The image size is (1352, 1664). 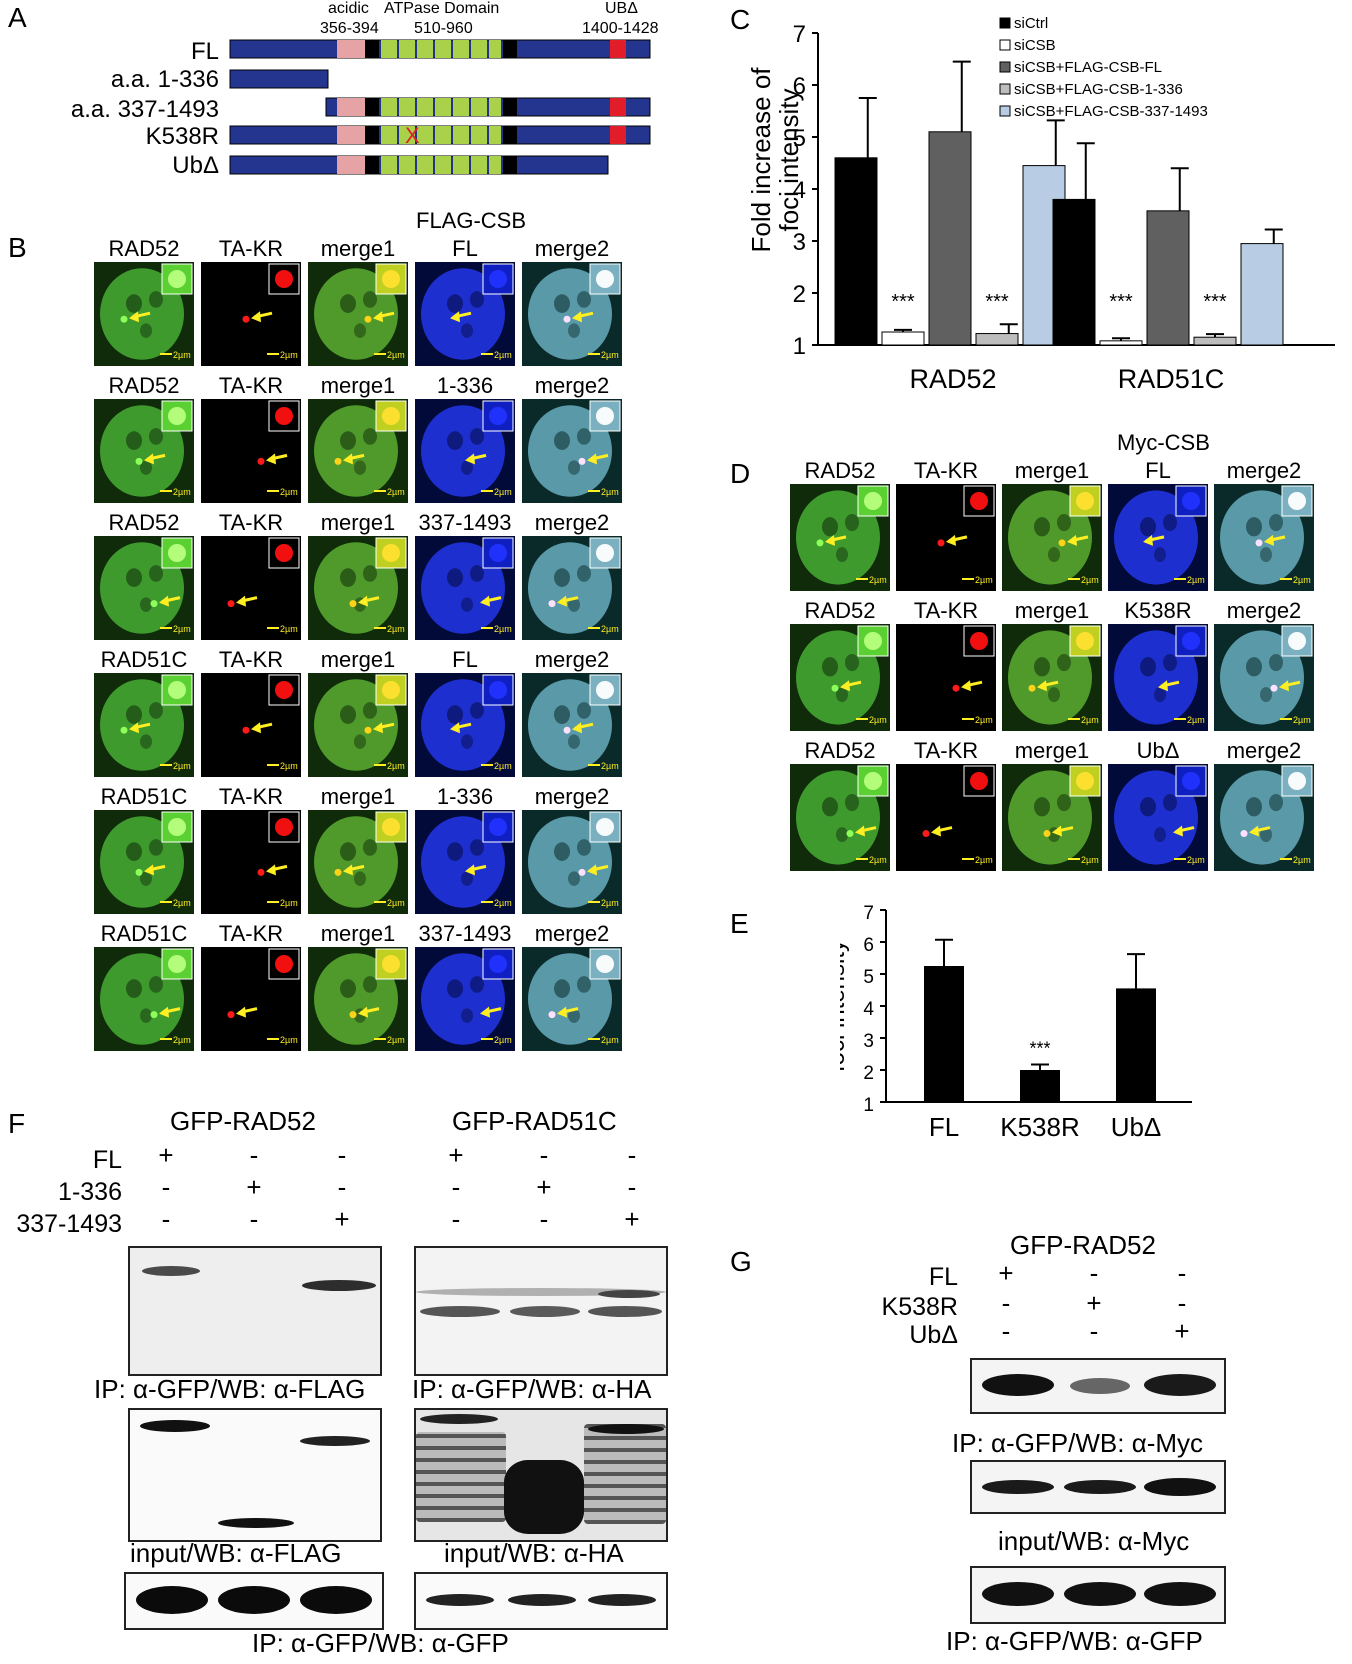 What do you see at coordinates (69, 1224) in the screenshot?
I see `panel-f-row-337-1493: 337-1493` at bounding box center [69, 1224].